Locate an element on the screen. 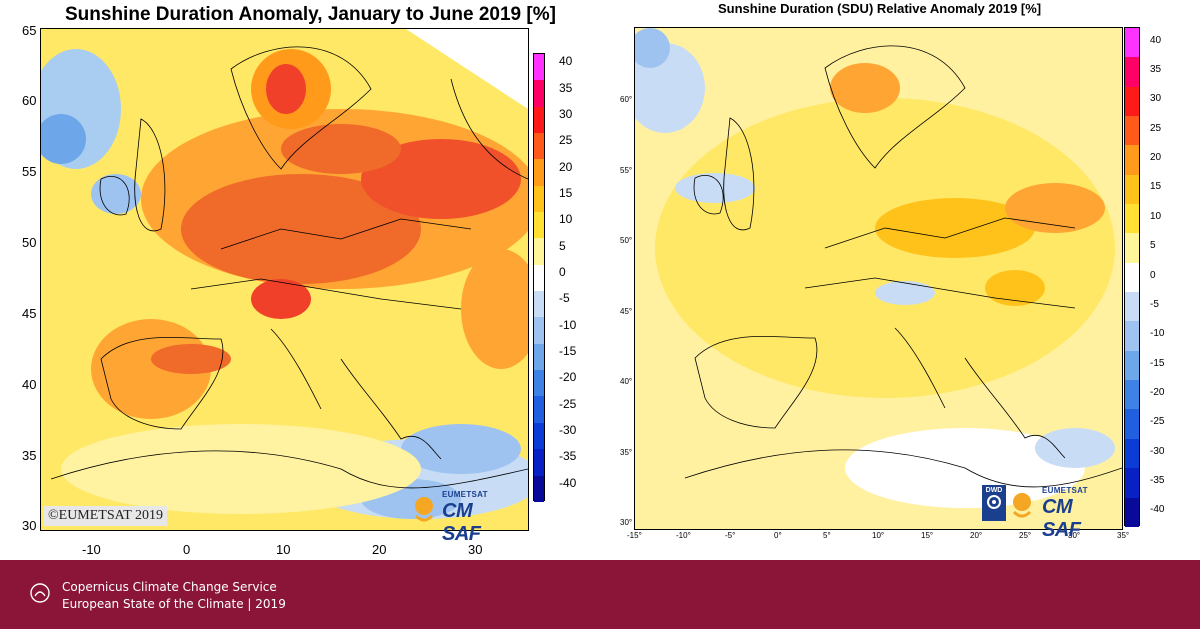 The image size is (1200, 629). left-lat-label: 45 is located at coordinates (29, 313).